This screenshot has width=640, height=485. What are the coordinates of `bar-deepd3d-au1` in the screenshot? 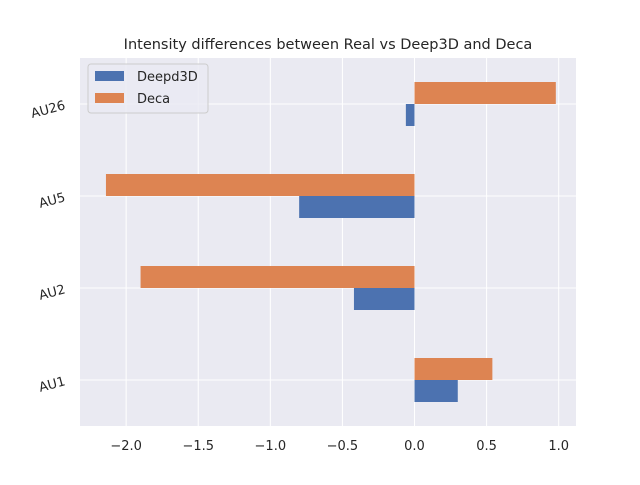 It's located at (436, 391).